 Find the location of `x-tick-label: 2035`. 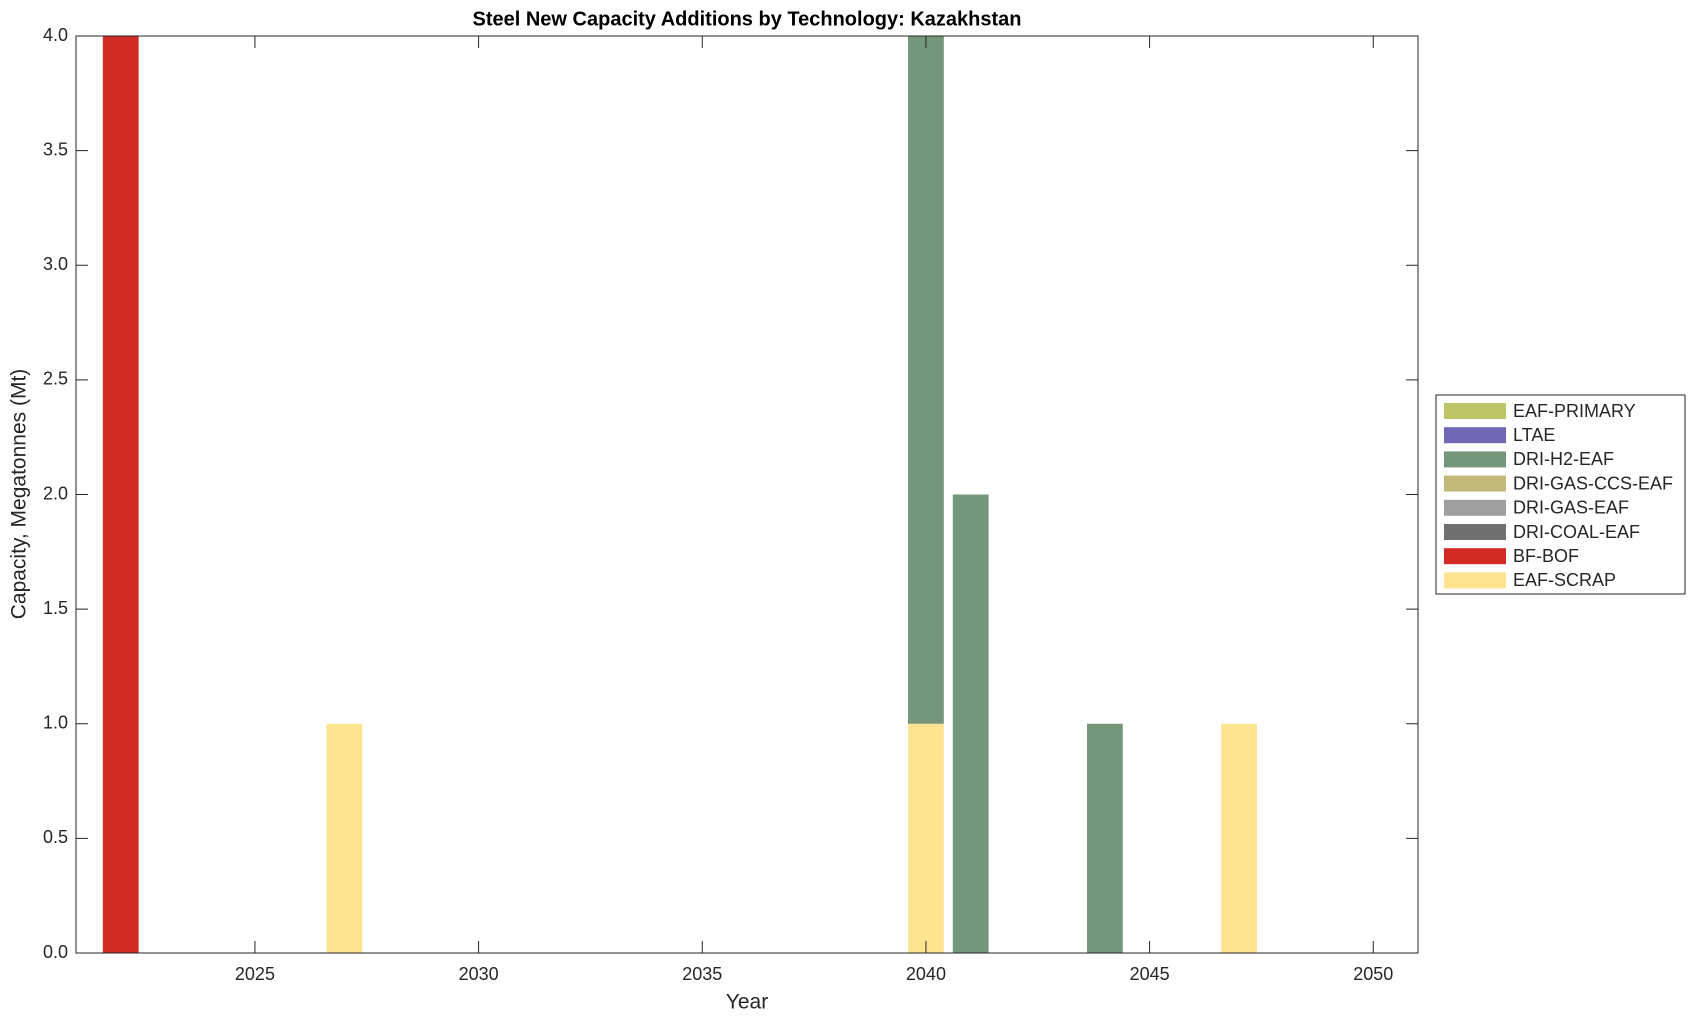

x-tick-label: 2035 is located at coordinates (702, 974).